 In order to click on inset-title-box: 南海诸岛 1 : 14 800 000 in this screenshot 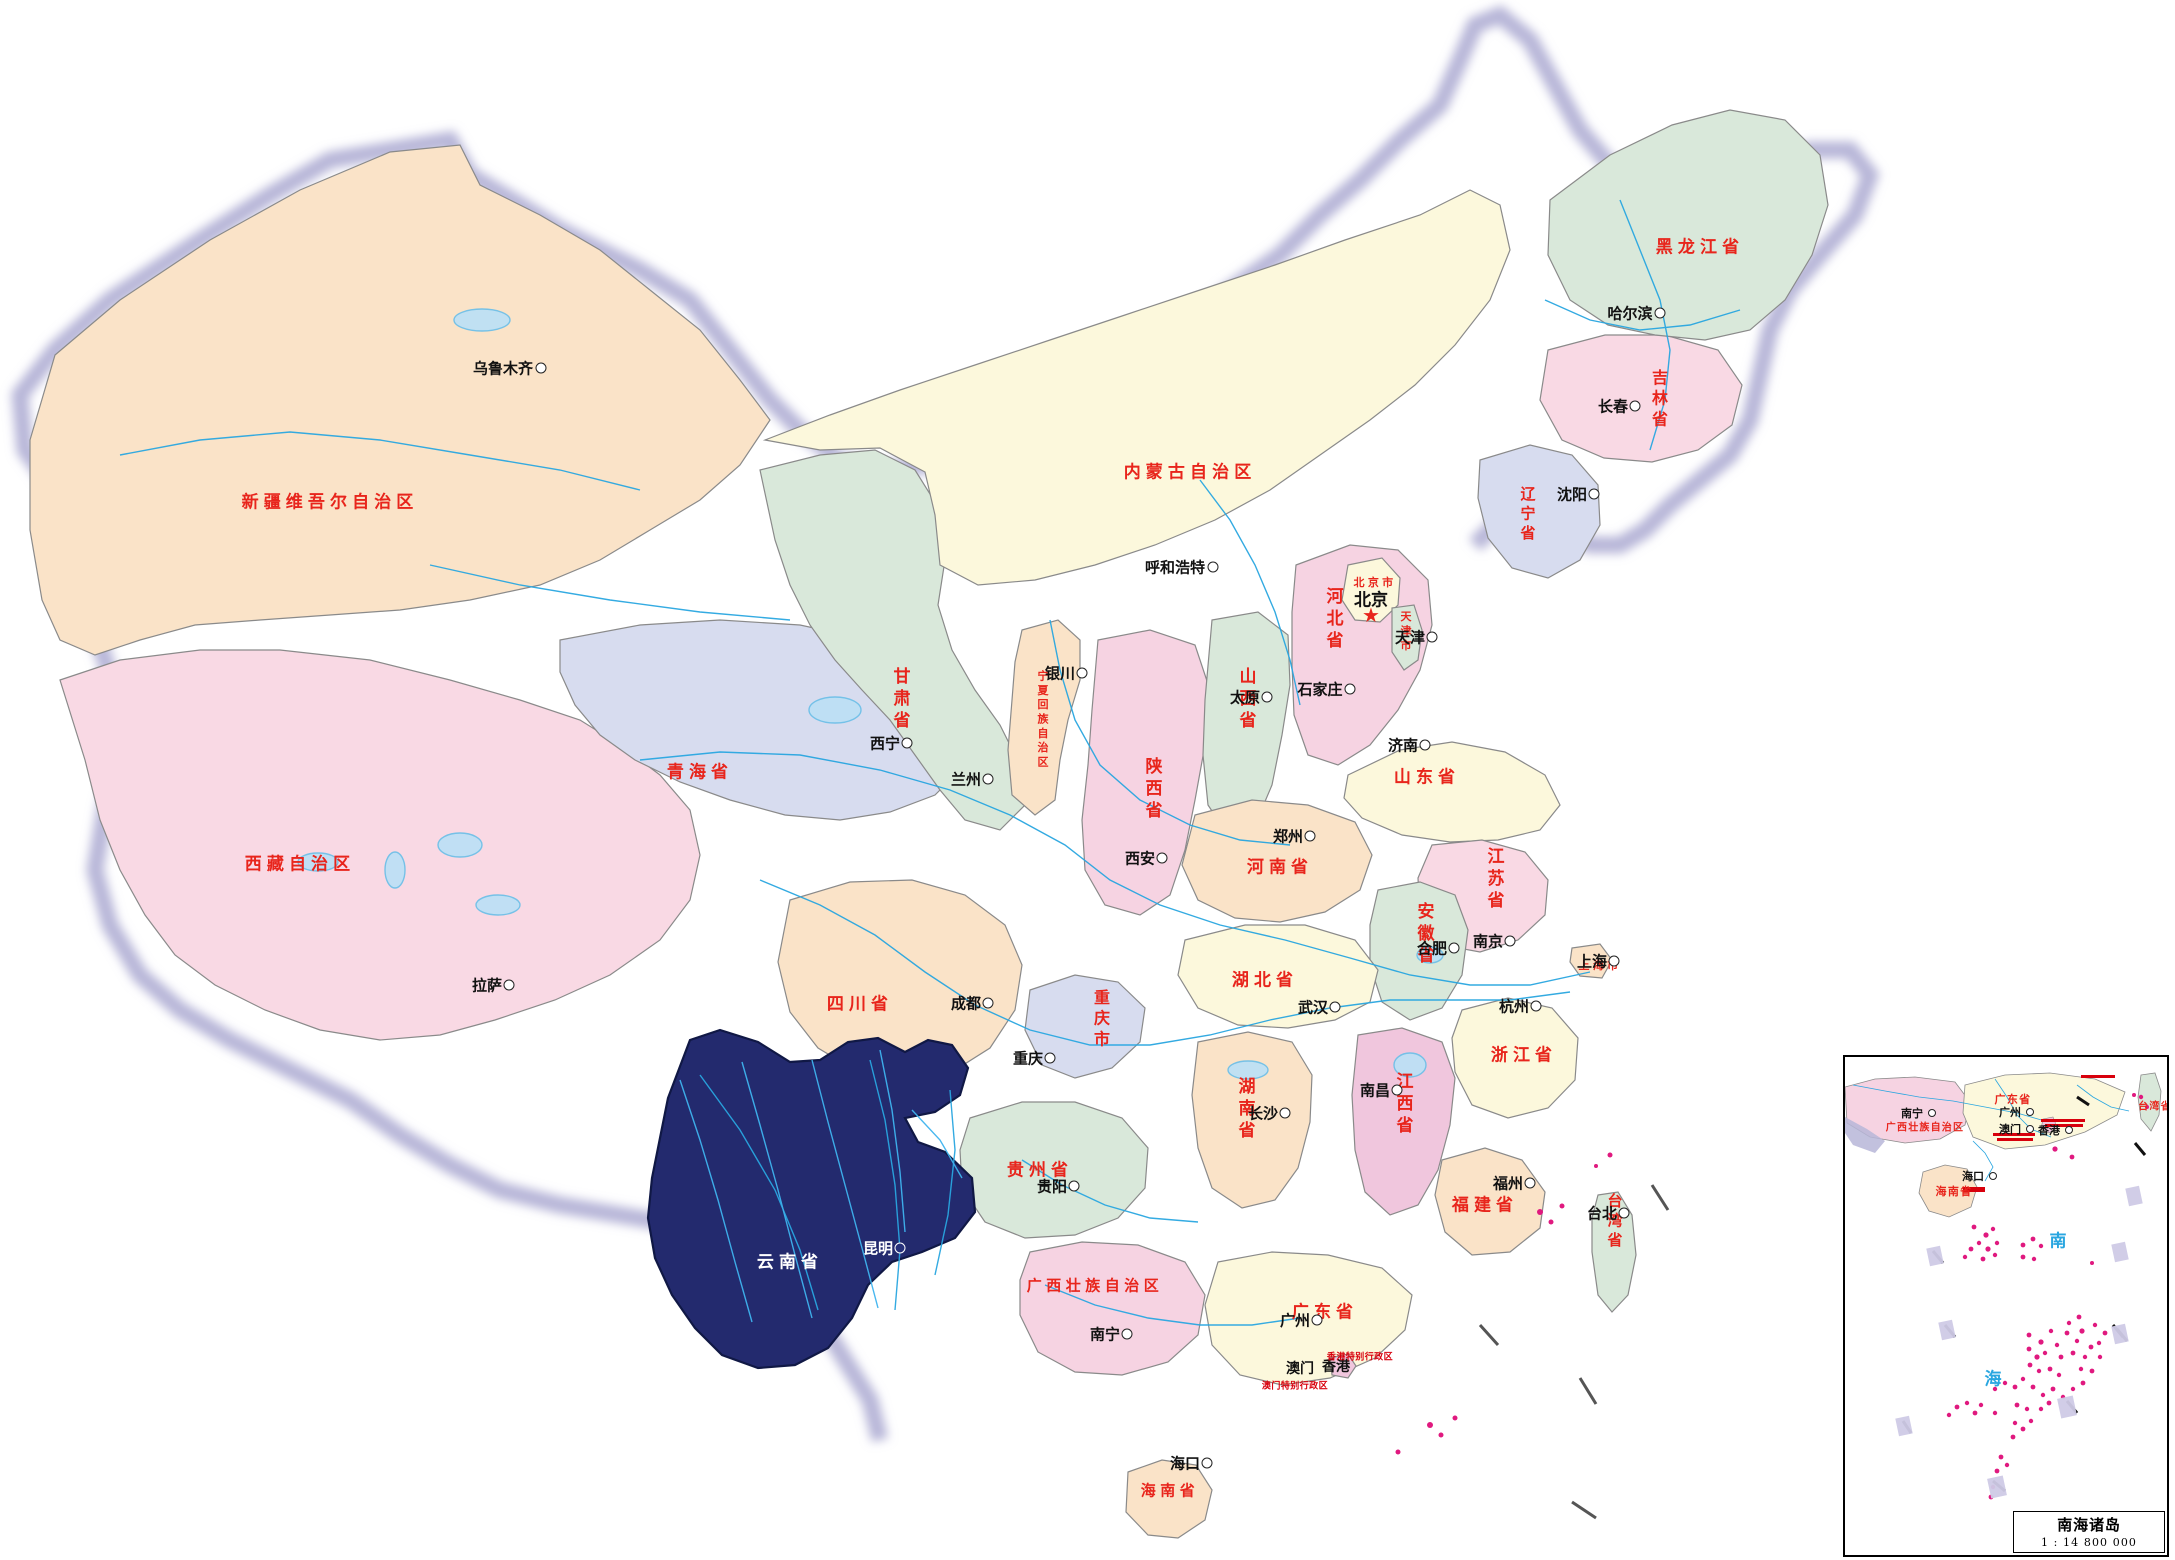, I will do `click(2089, 1532)`.